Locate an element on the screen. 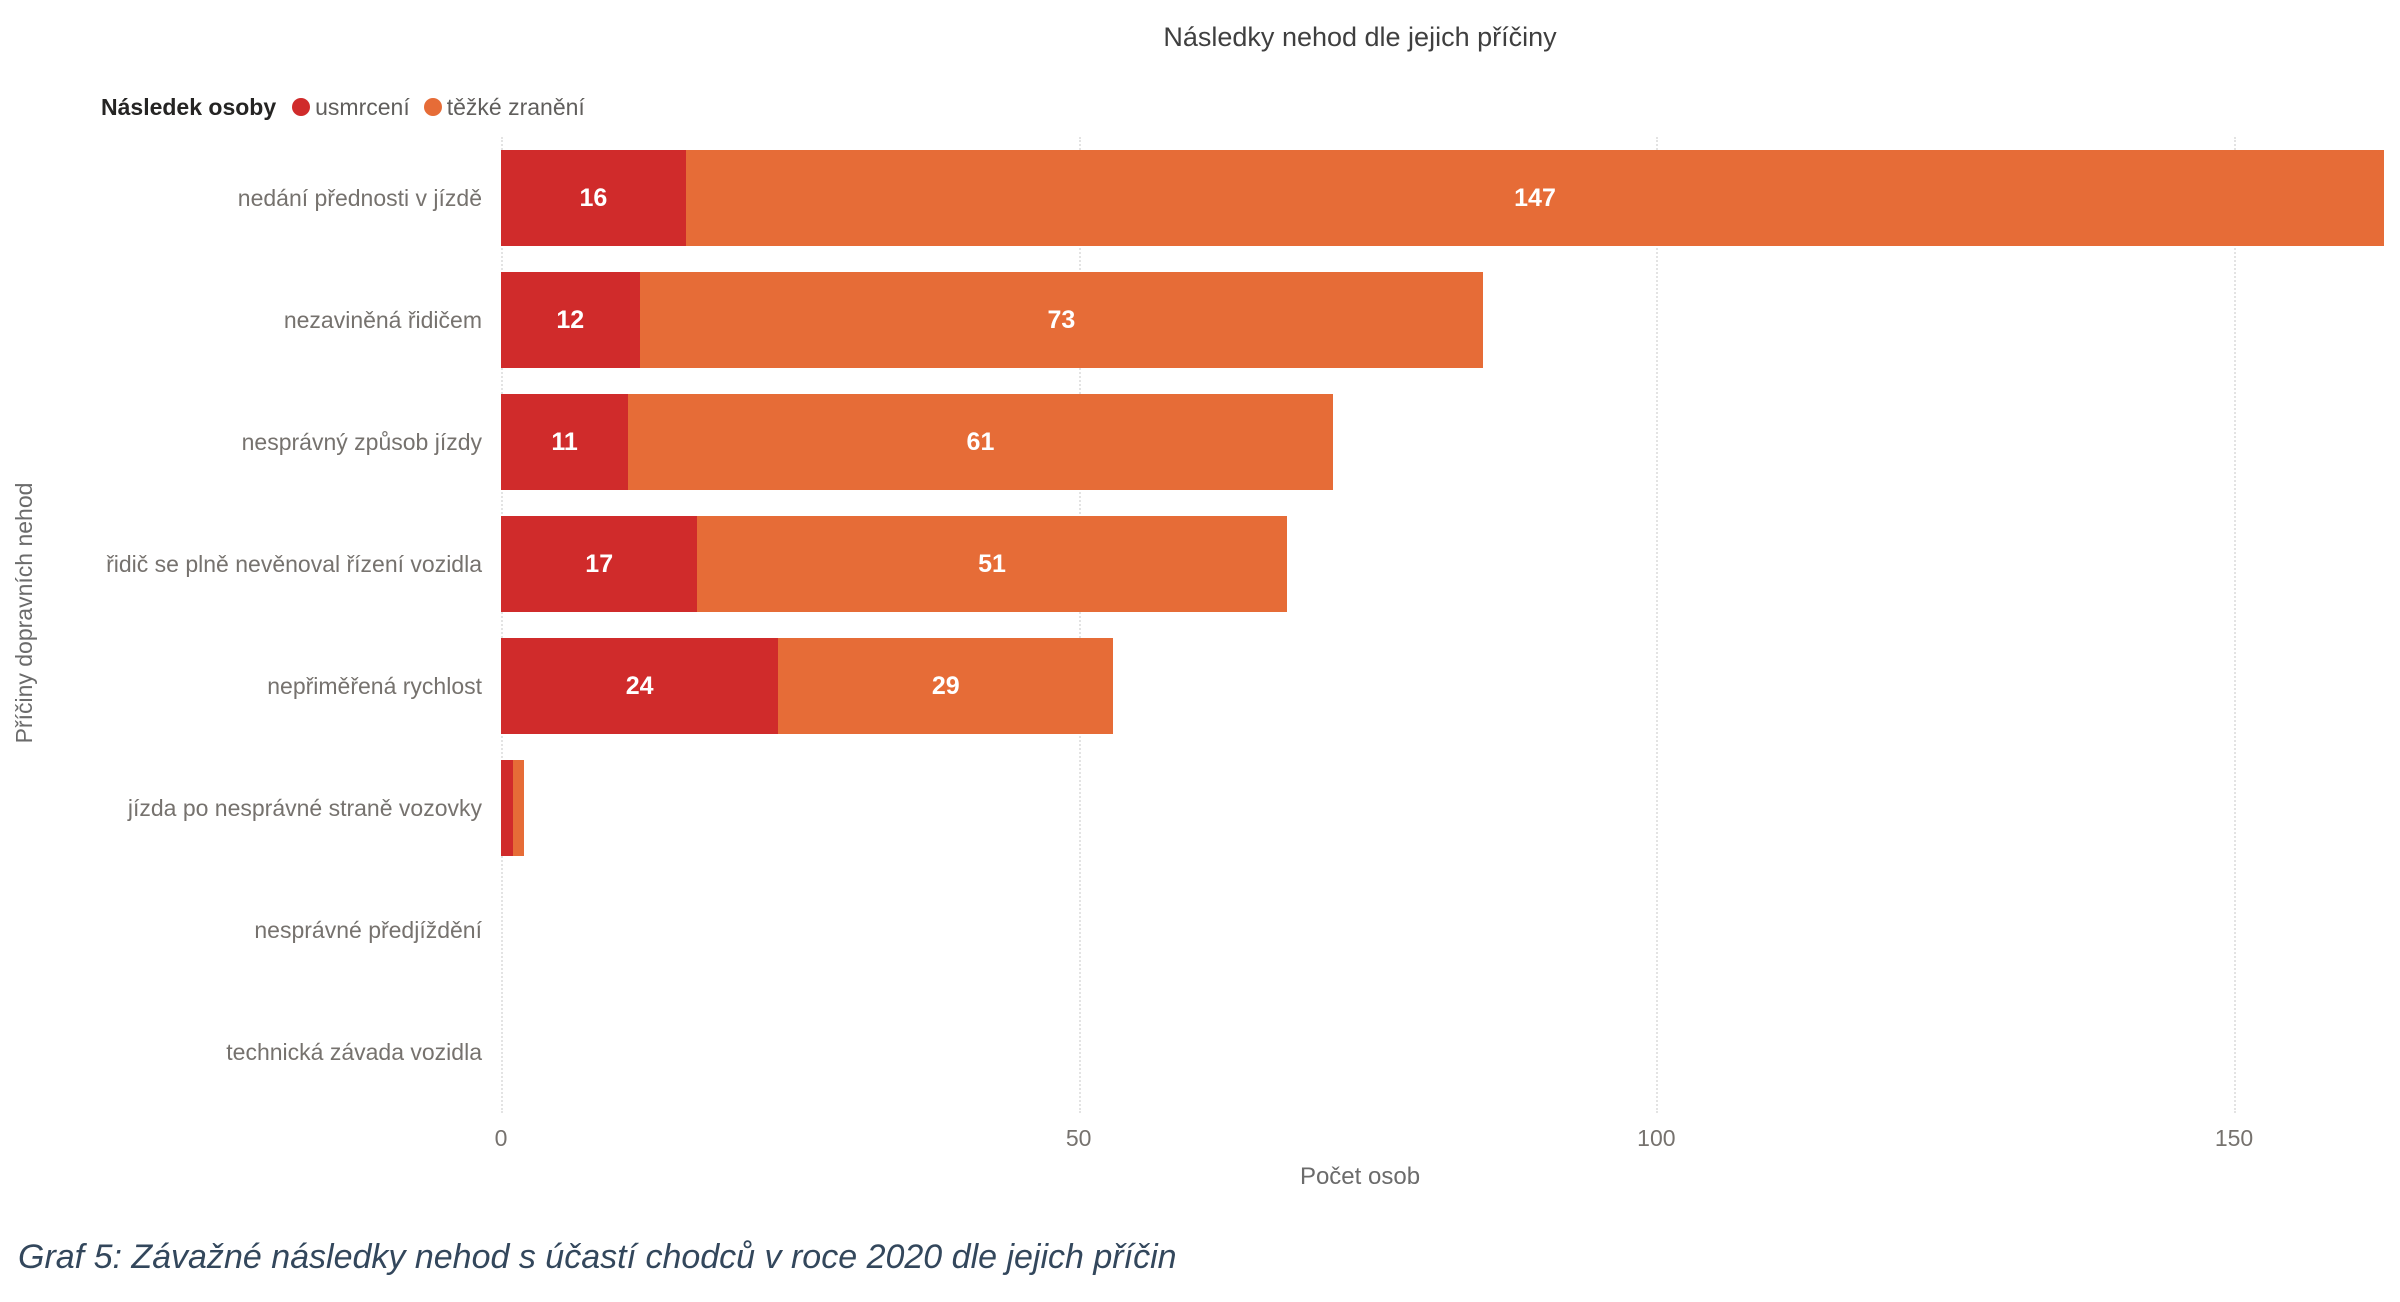 This screenshot has height=1302, width=2400. bar-value-label: 16 is located at coordinates (593, 197).